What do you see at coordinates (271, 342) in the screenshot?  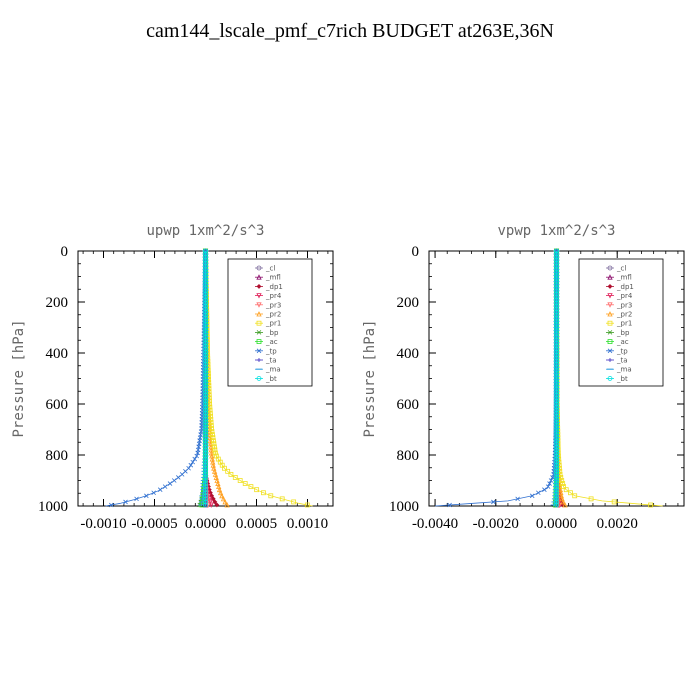 I see `legend-label: _ac` at bounding box center [271, 342].